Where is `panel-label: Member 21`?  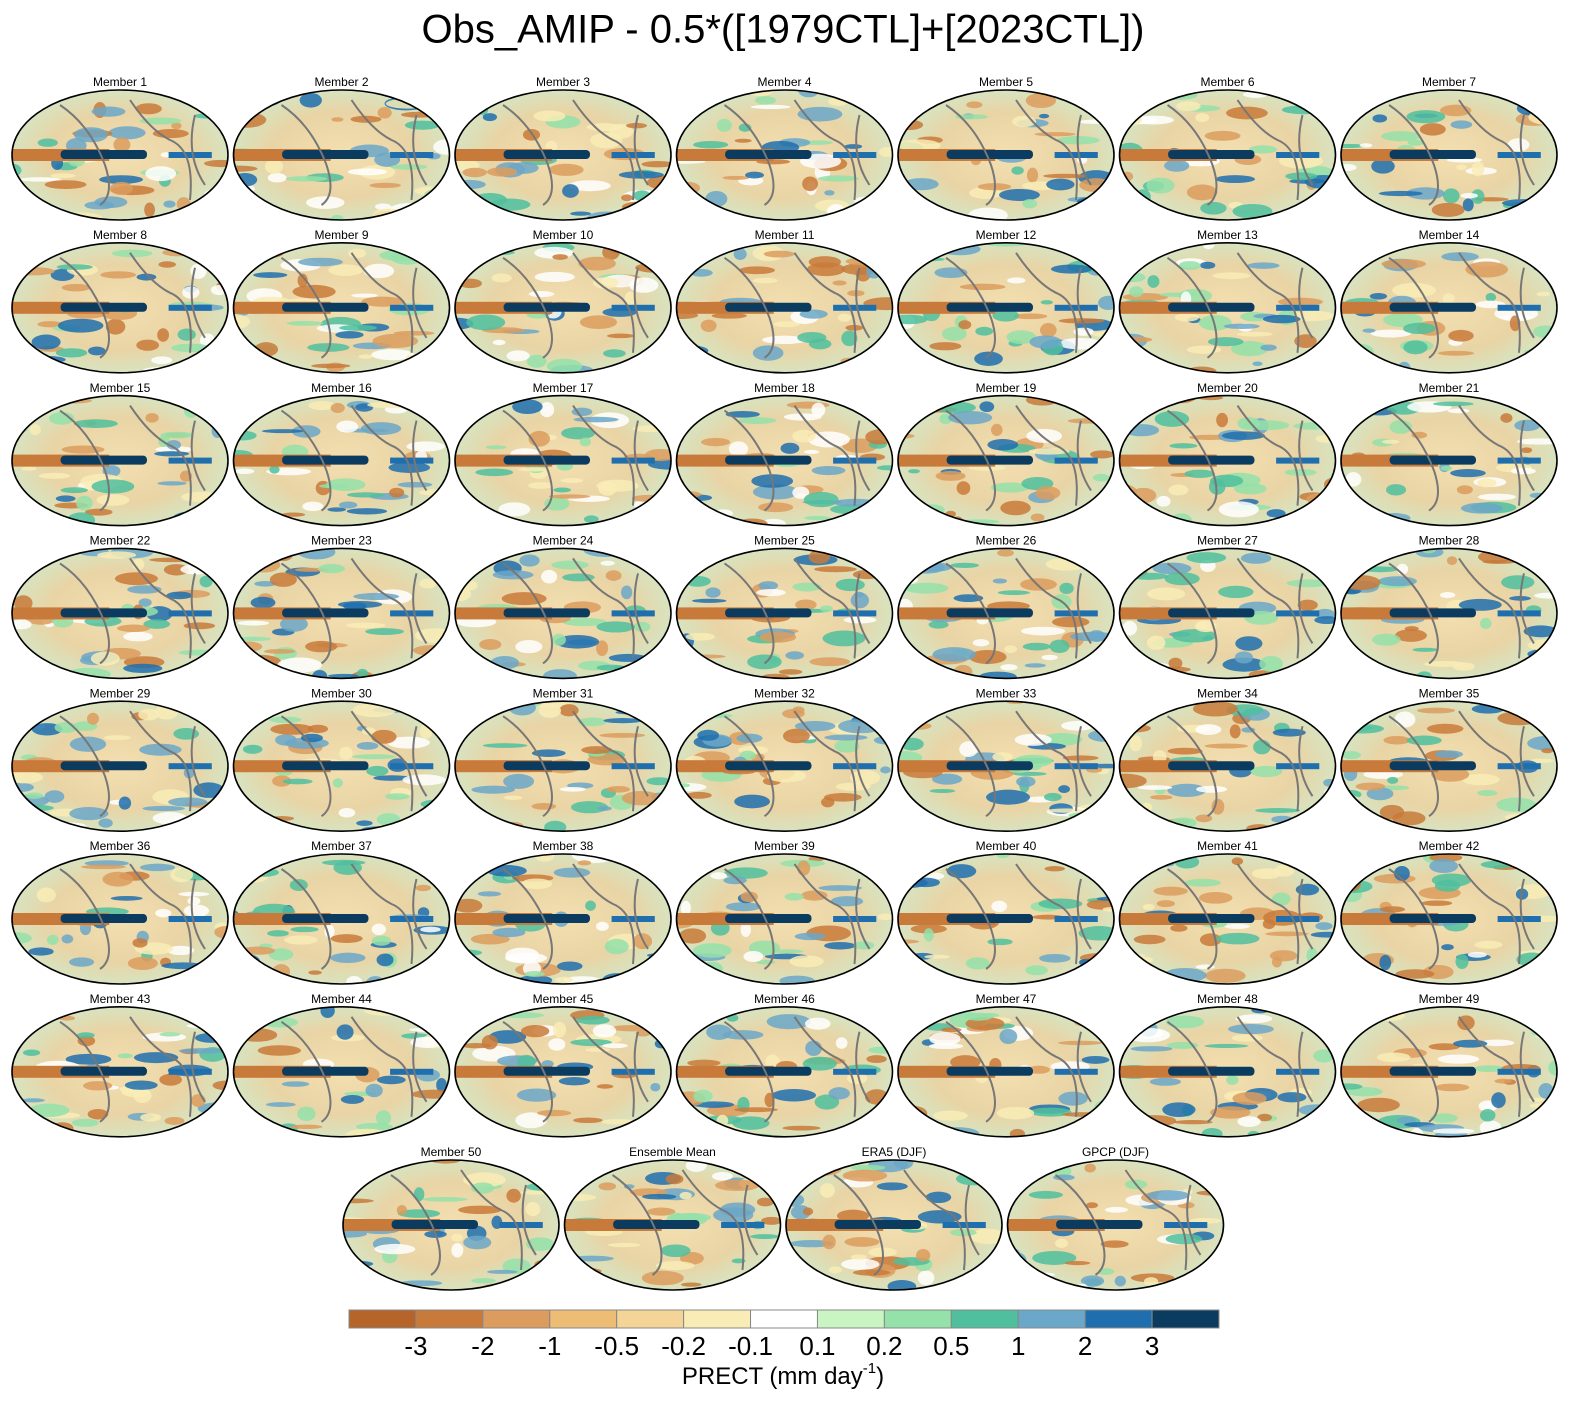
panel-label: Member 21 is located at coordinates (1449, 388).